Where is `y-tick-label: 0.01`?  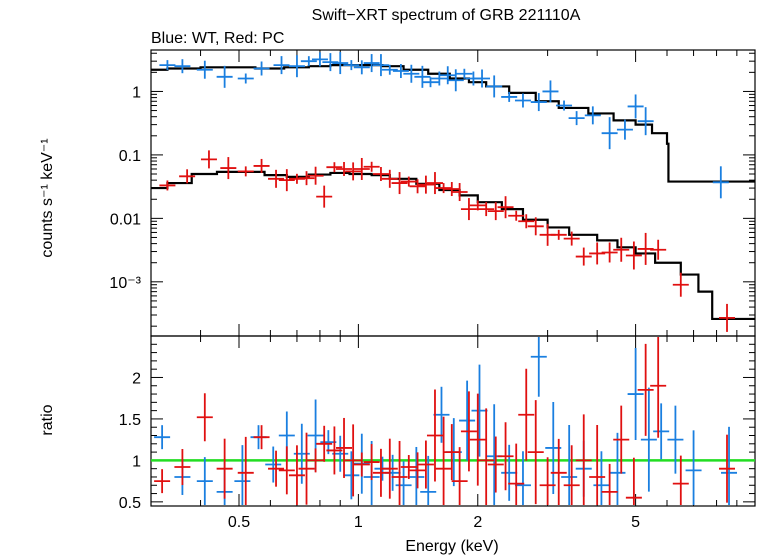
y-tick-label: 0.01 is located at coordinates (125, 219).